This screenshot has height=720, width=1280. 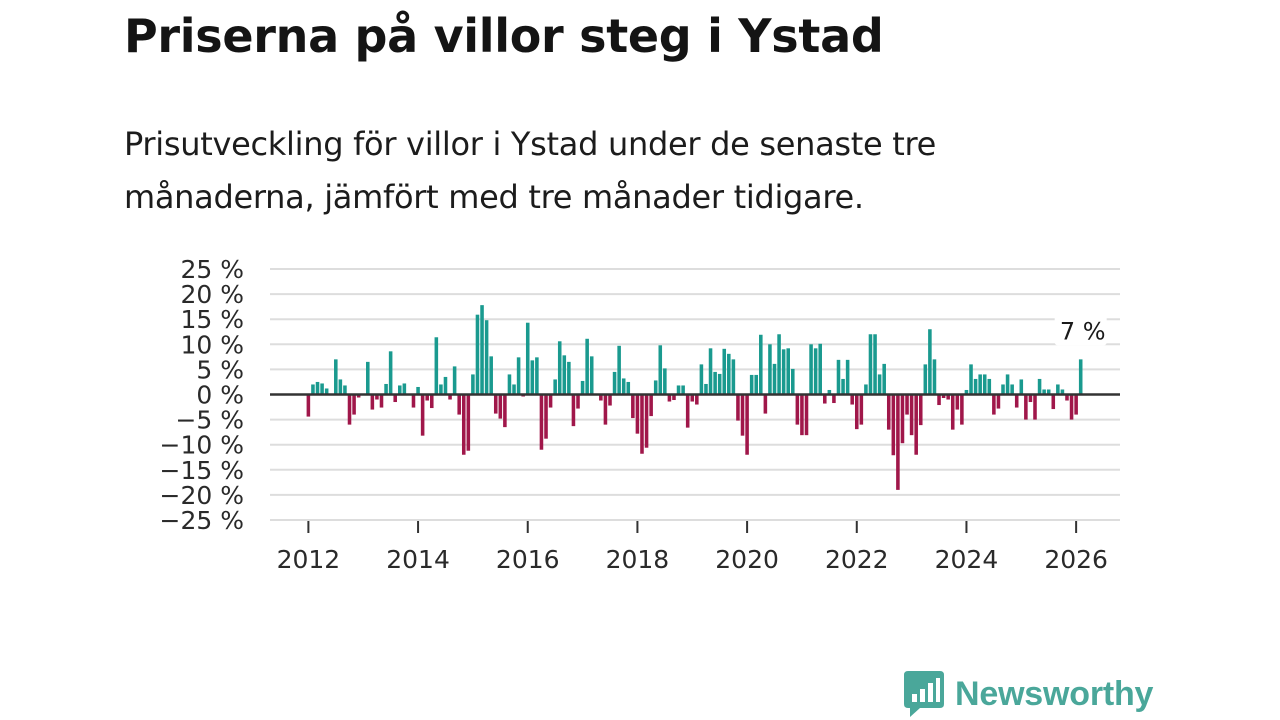 What do you see at coordinates (967, 559) in the screenshot?
I see `x-tick-label: 2024` at bounding box center [967, 559].